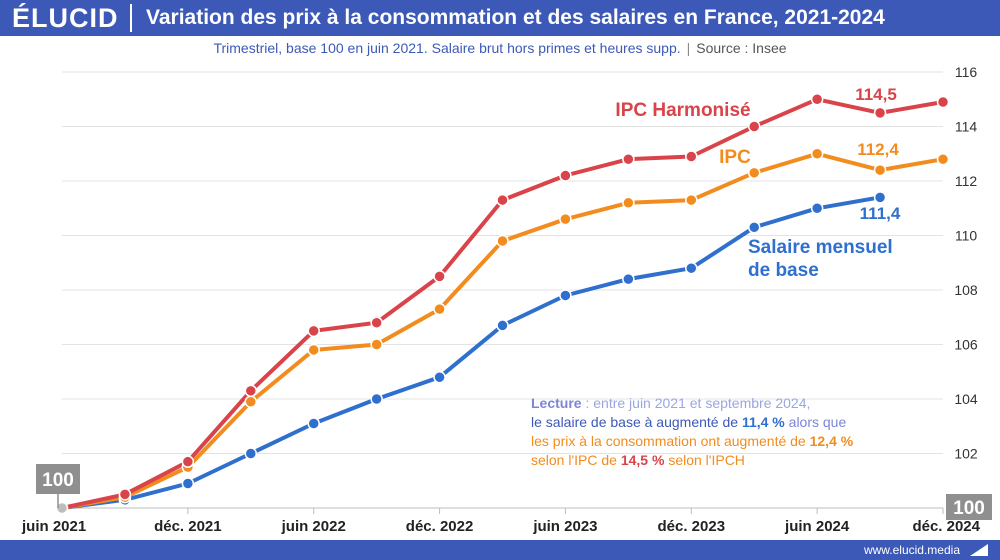 The width and height of the screenshot is (1000, 560). Describe the element at coordinates (682, 110) in the screenshot. I see `series-name-ipch-0: IPC Harmonisé` at that location.